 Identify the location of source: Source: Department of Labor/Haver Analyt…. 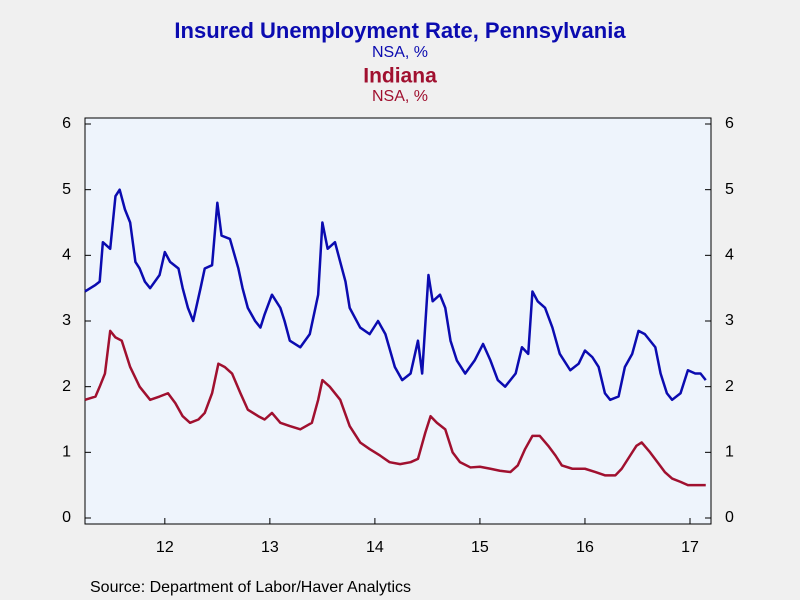
(250, 587).